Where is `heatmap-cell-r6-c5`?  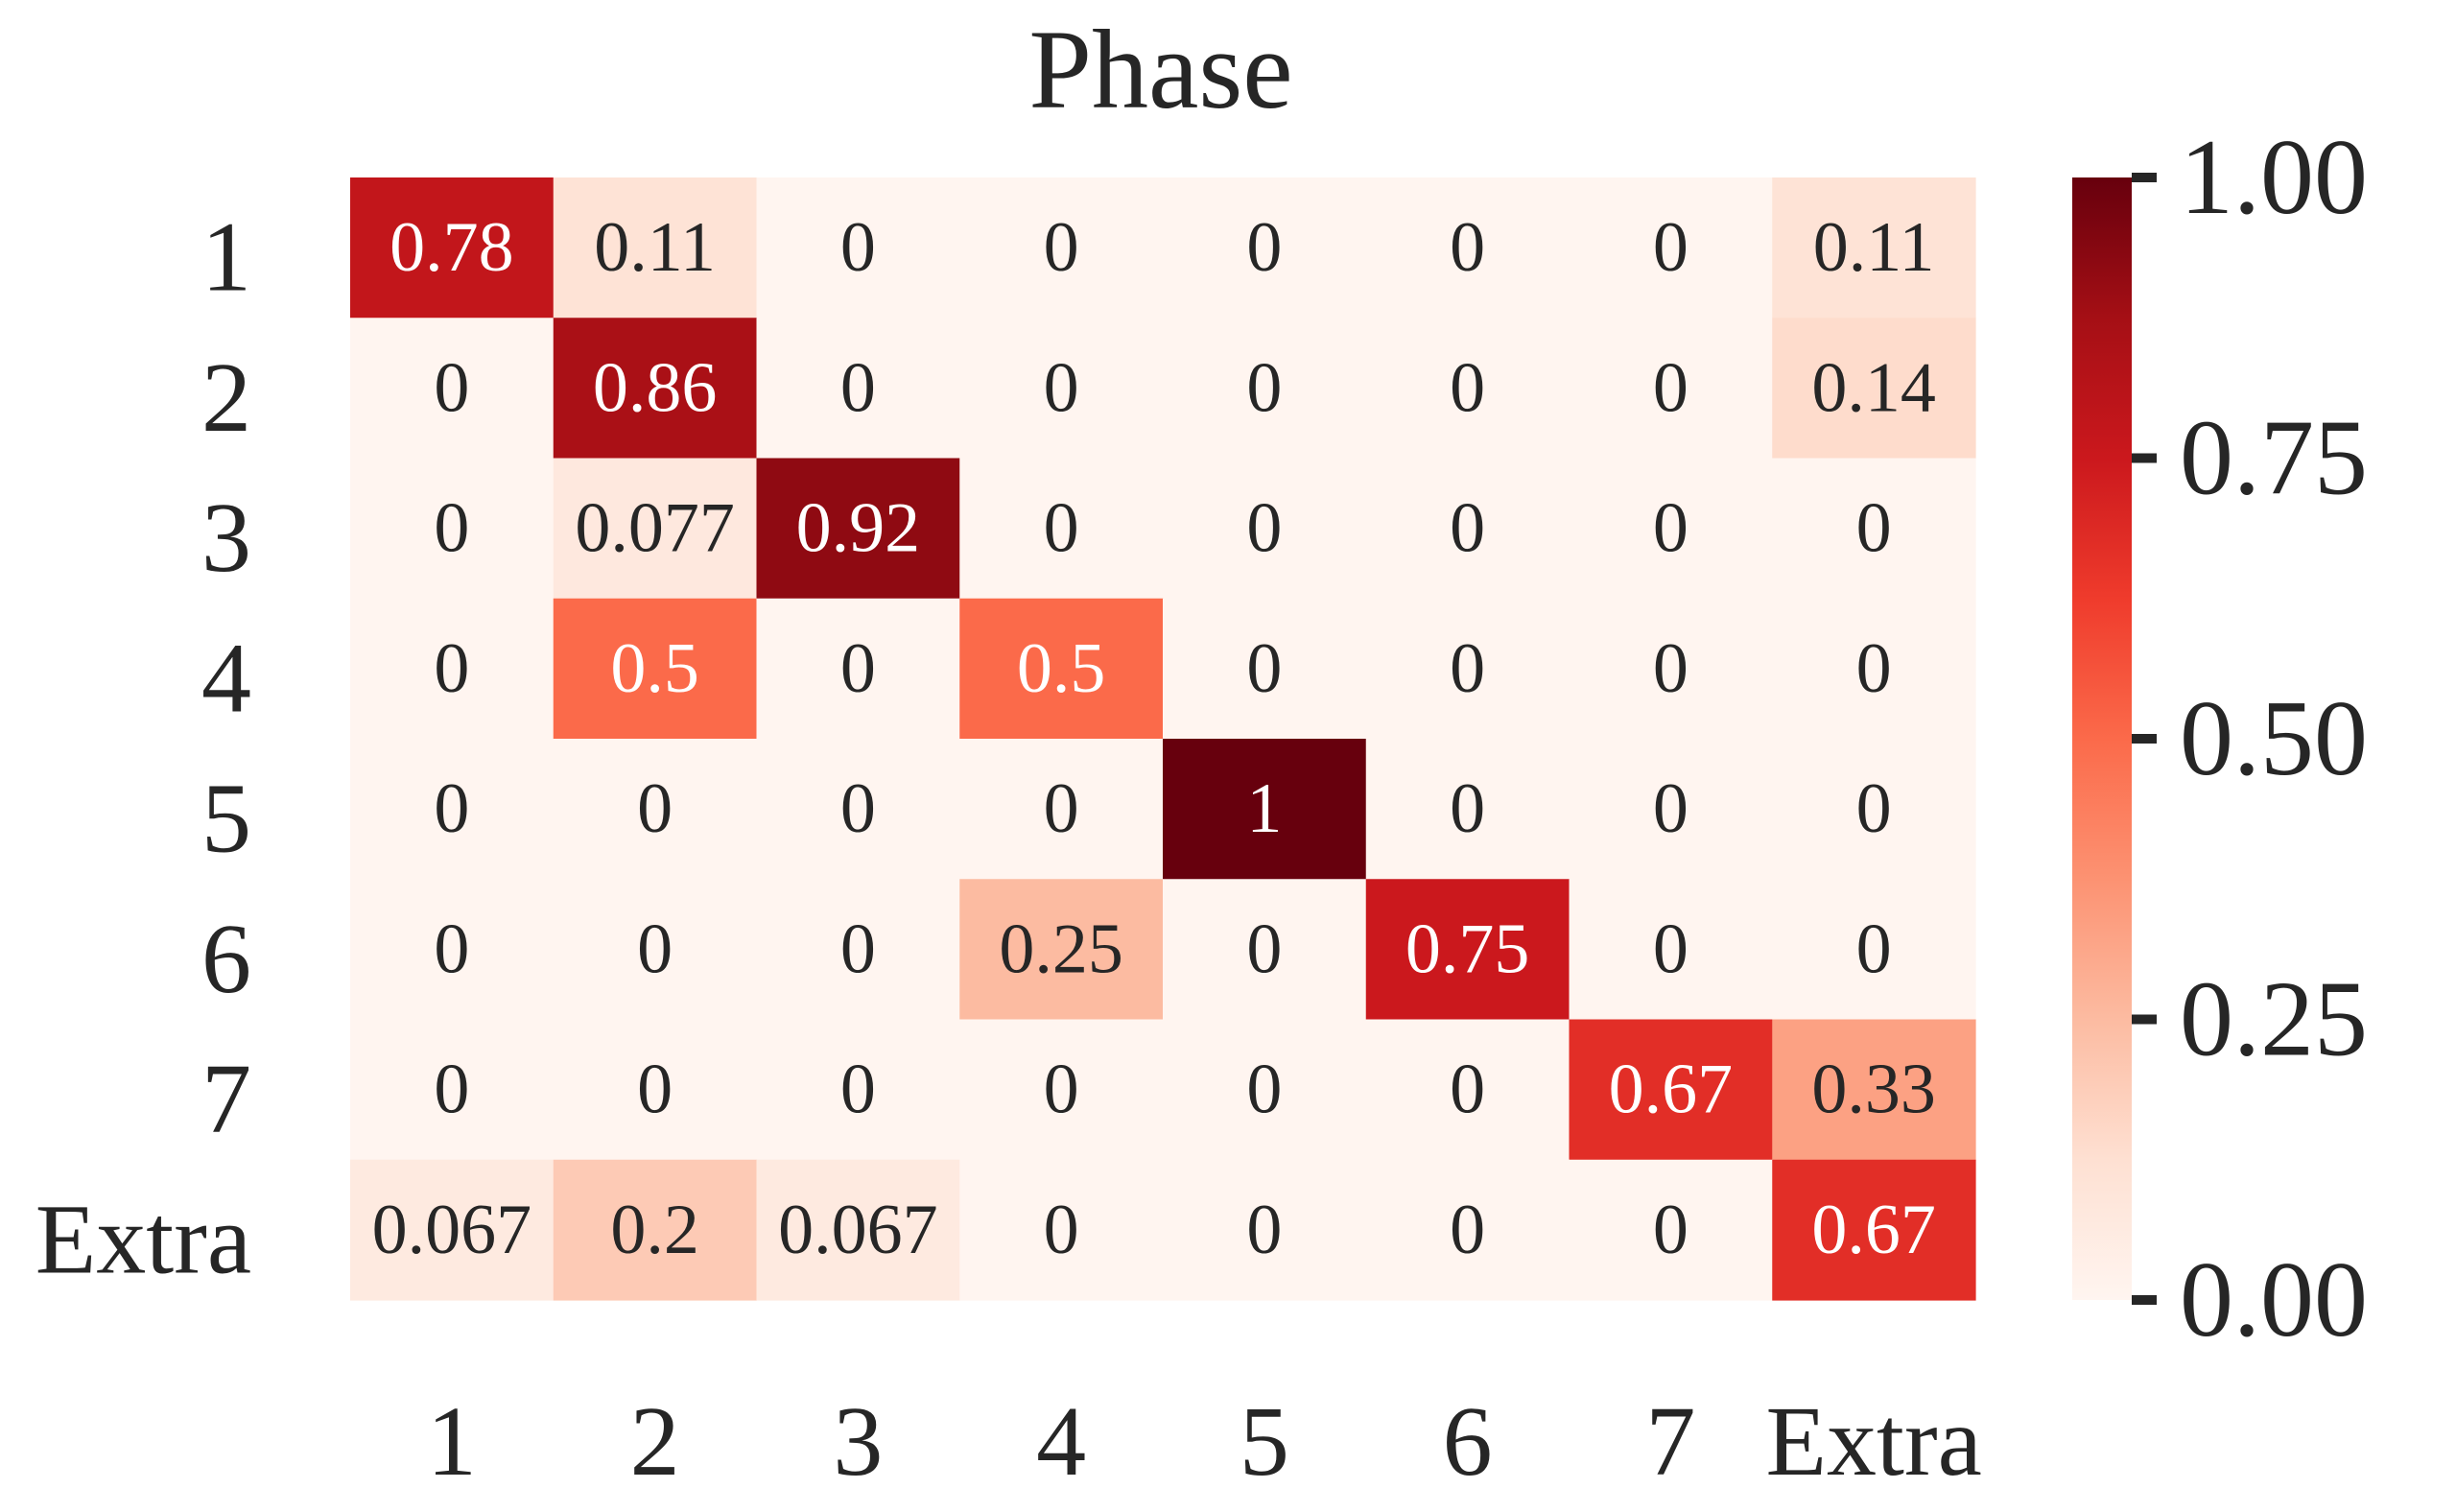 heatmap-cell-r6-c5 is located at coordinates (1265, 950).